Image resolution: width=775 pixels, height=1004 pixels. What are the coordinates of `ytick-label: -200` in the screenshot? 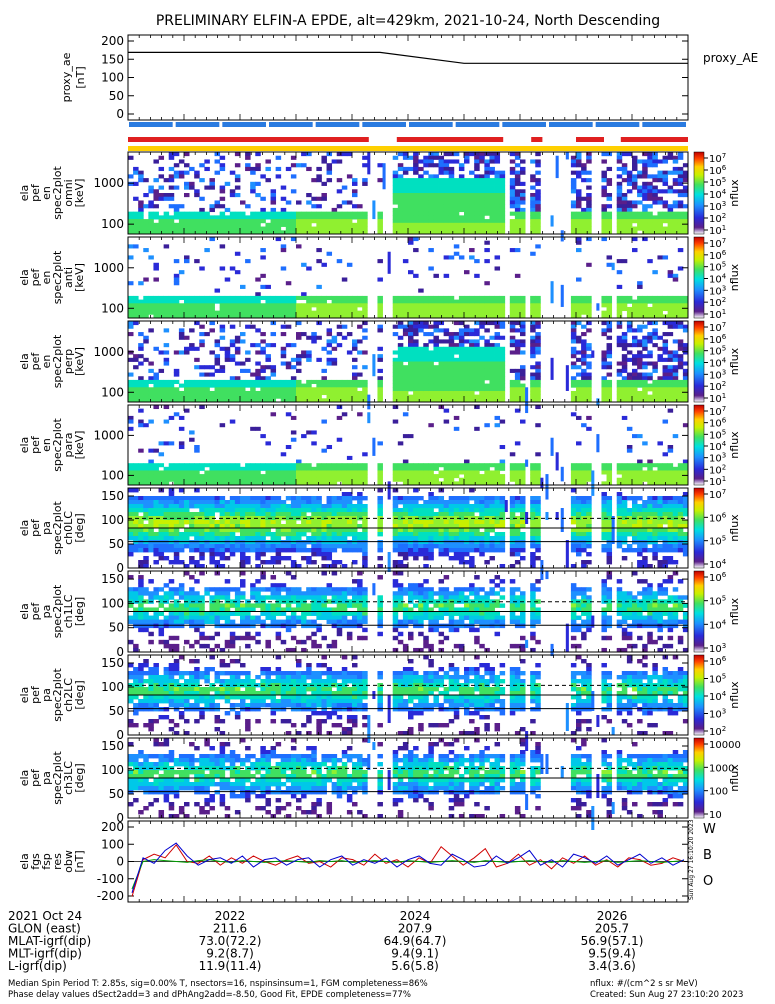 It's located at (110, 896).